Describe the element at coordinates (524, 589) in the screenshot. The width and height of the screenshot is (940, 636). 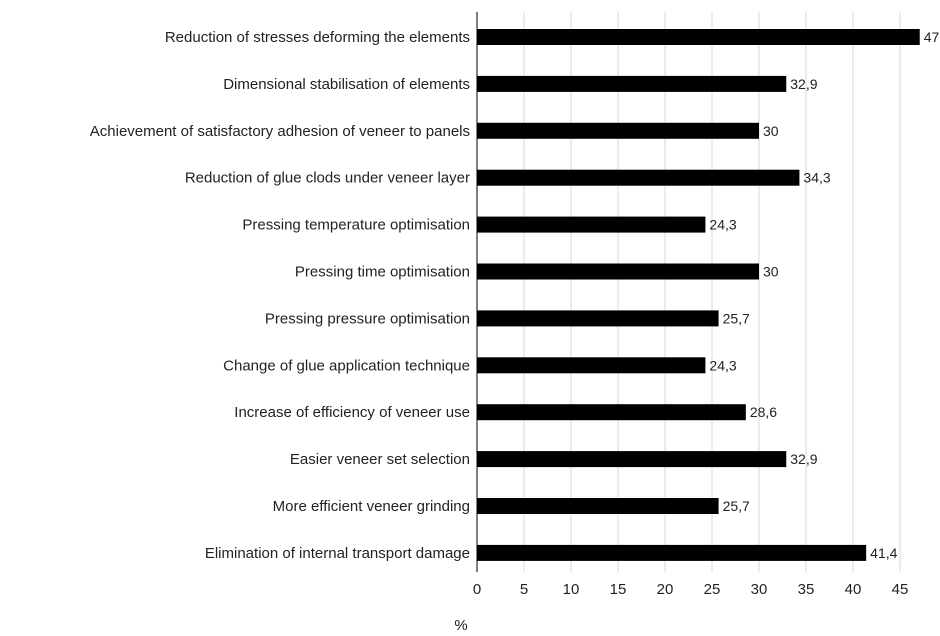
I see `x-tick-label: 5` at that location.